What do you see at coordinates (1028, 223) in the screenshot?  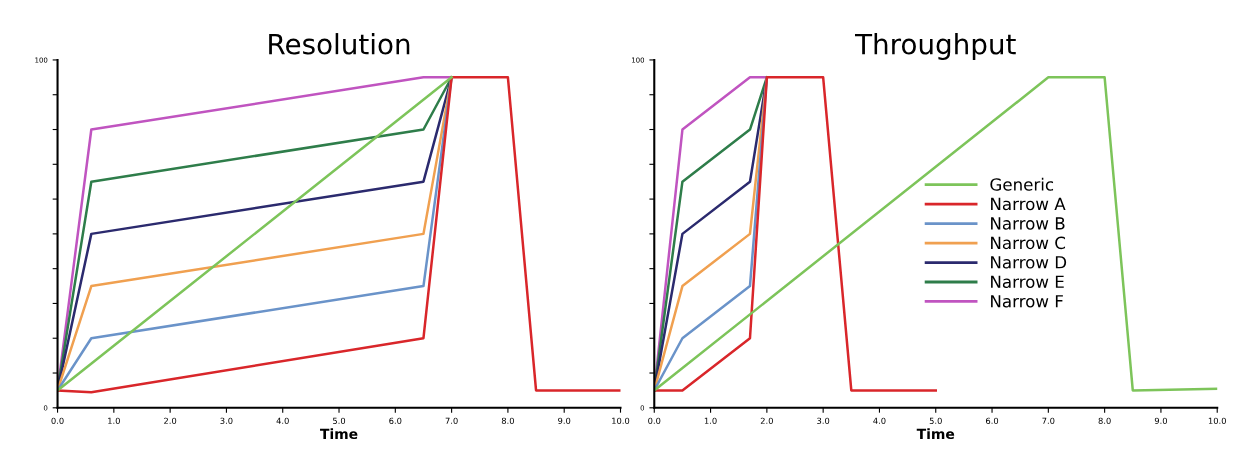 I see `legend-label: Narrow B` at bounding box center [1028, 223].